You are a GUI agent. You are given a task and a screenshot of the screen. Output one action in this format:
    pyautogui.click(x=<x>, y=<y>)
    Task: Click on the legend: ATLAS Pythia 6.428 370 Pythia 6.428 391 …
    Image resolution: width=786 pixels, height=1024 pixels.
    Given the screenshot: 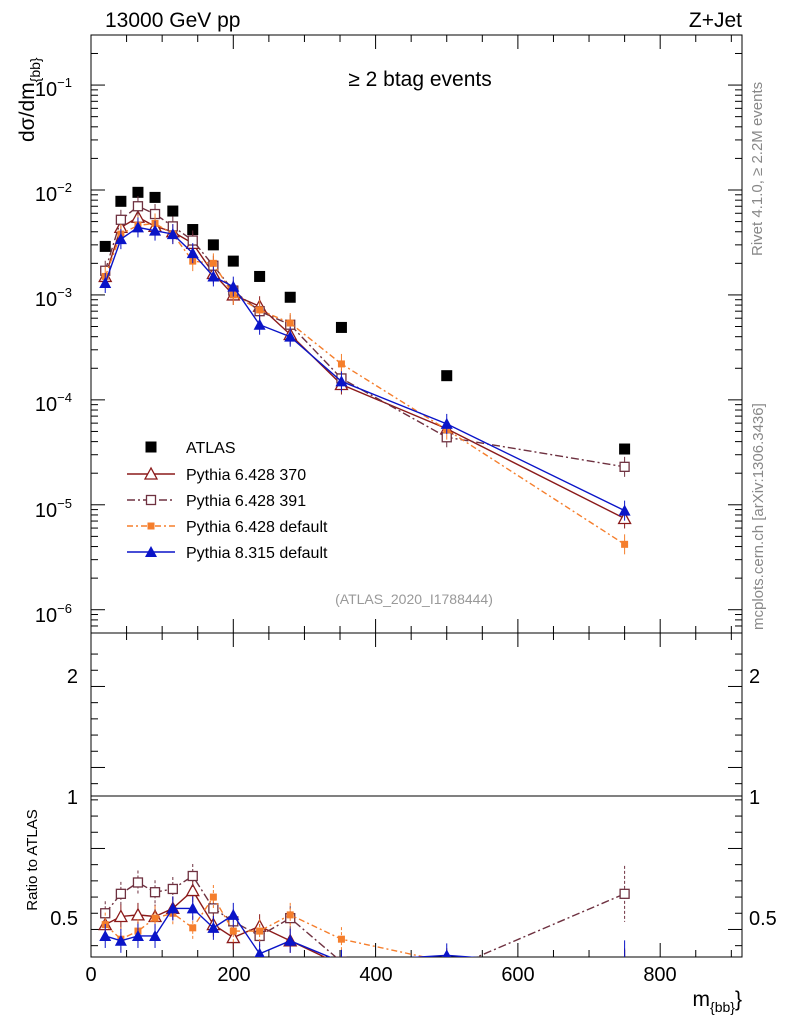 What is the action you would take?
    pyautogui.click(x=227, y=501)
    